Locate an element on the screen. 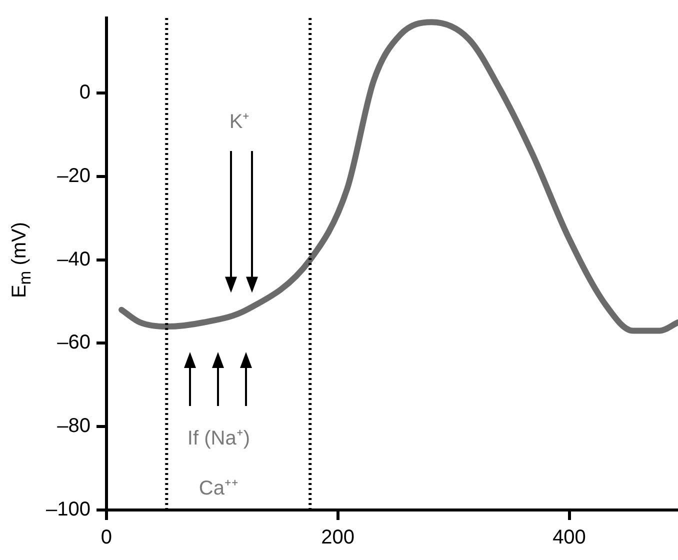 This screenshot has width=678, height=560. y-tick-label: –40 is located at coordinates (73, 259).